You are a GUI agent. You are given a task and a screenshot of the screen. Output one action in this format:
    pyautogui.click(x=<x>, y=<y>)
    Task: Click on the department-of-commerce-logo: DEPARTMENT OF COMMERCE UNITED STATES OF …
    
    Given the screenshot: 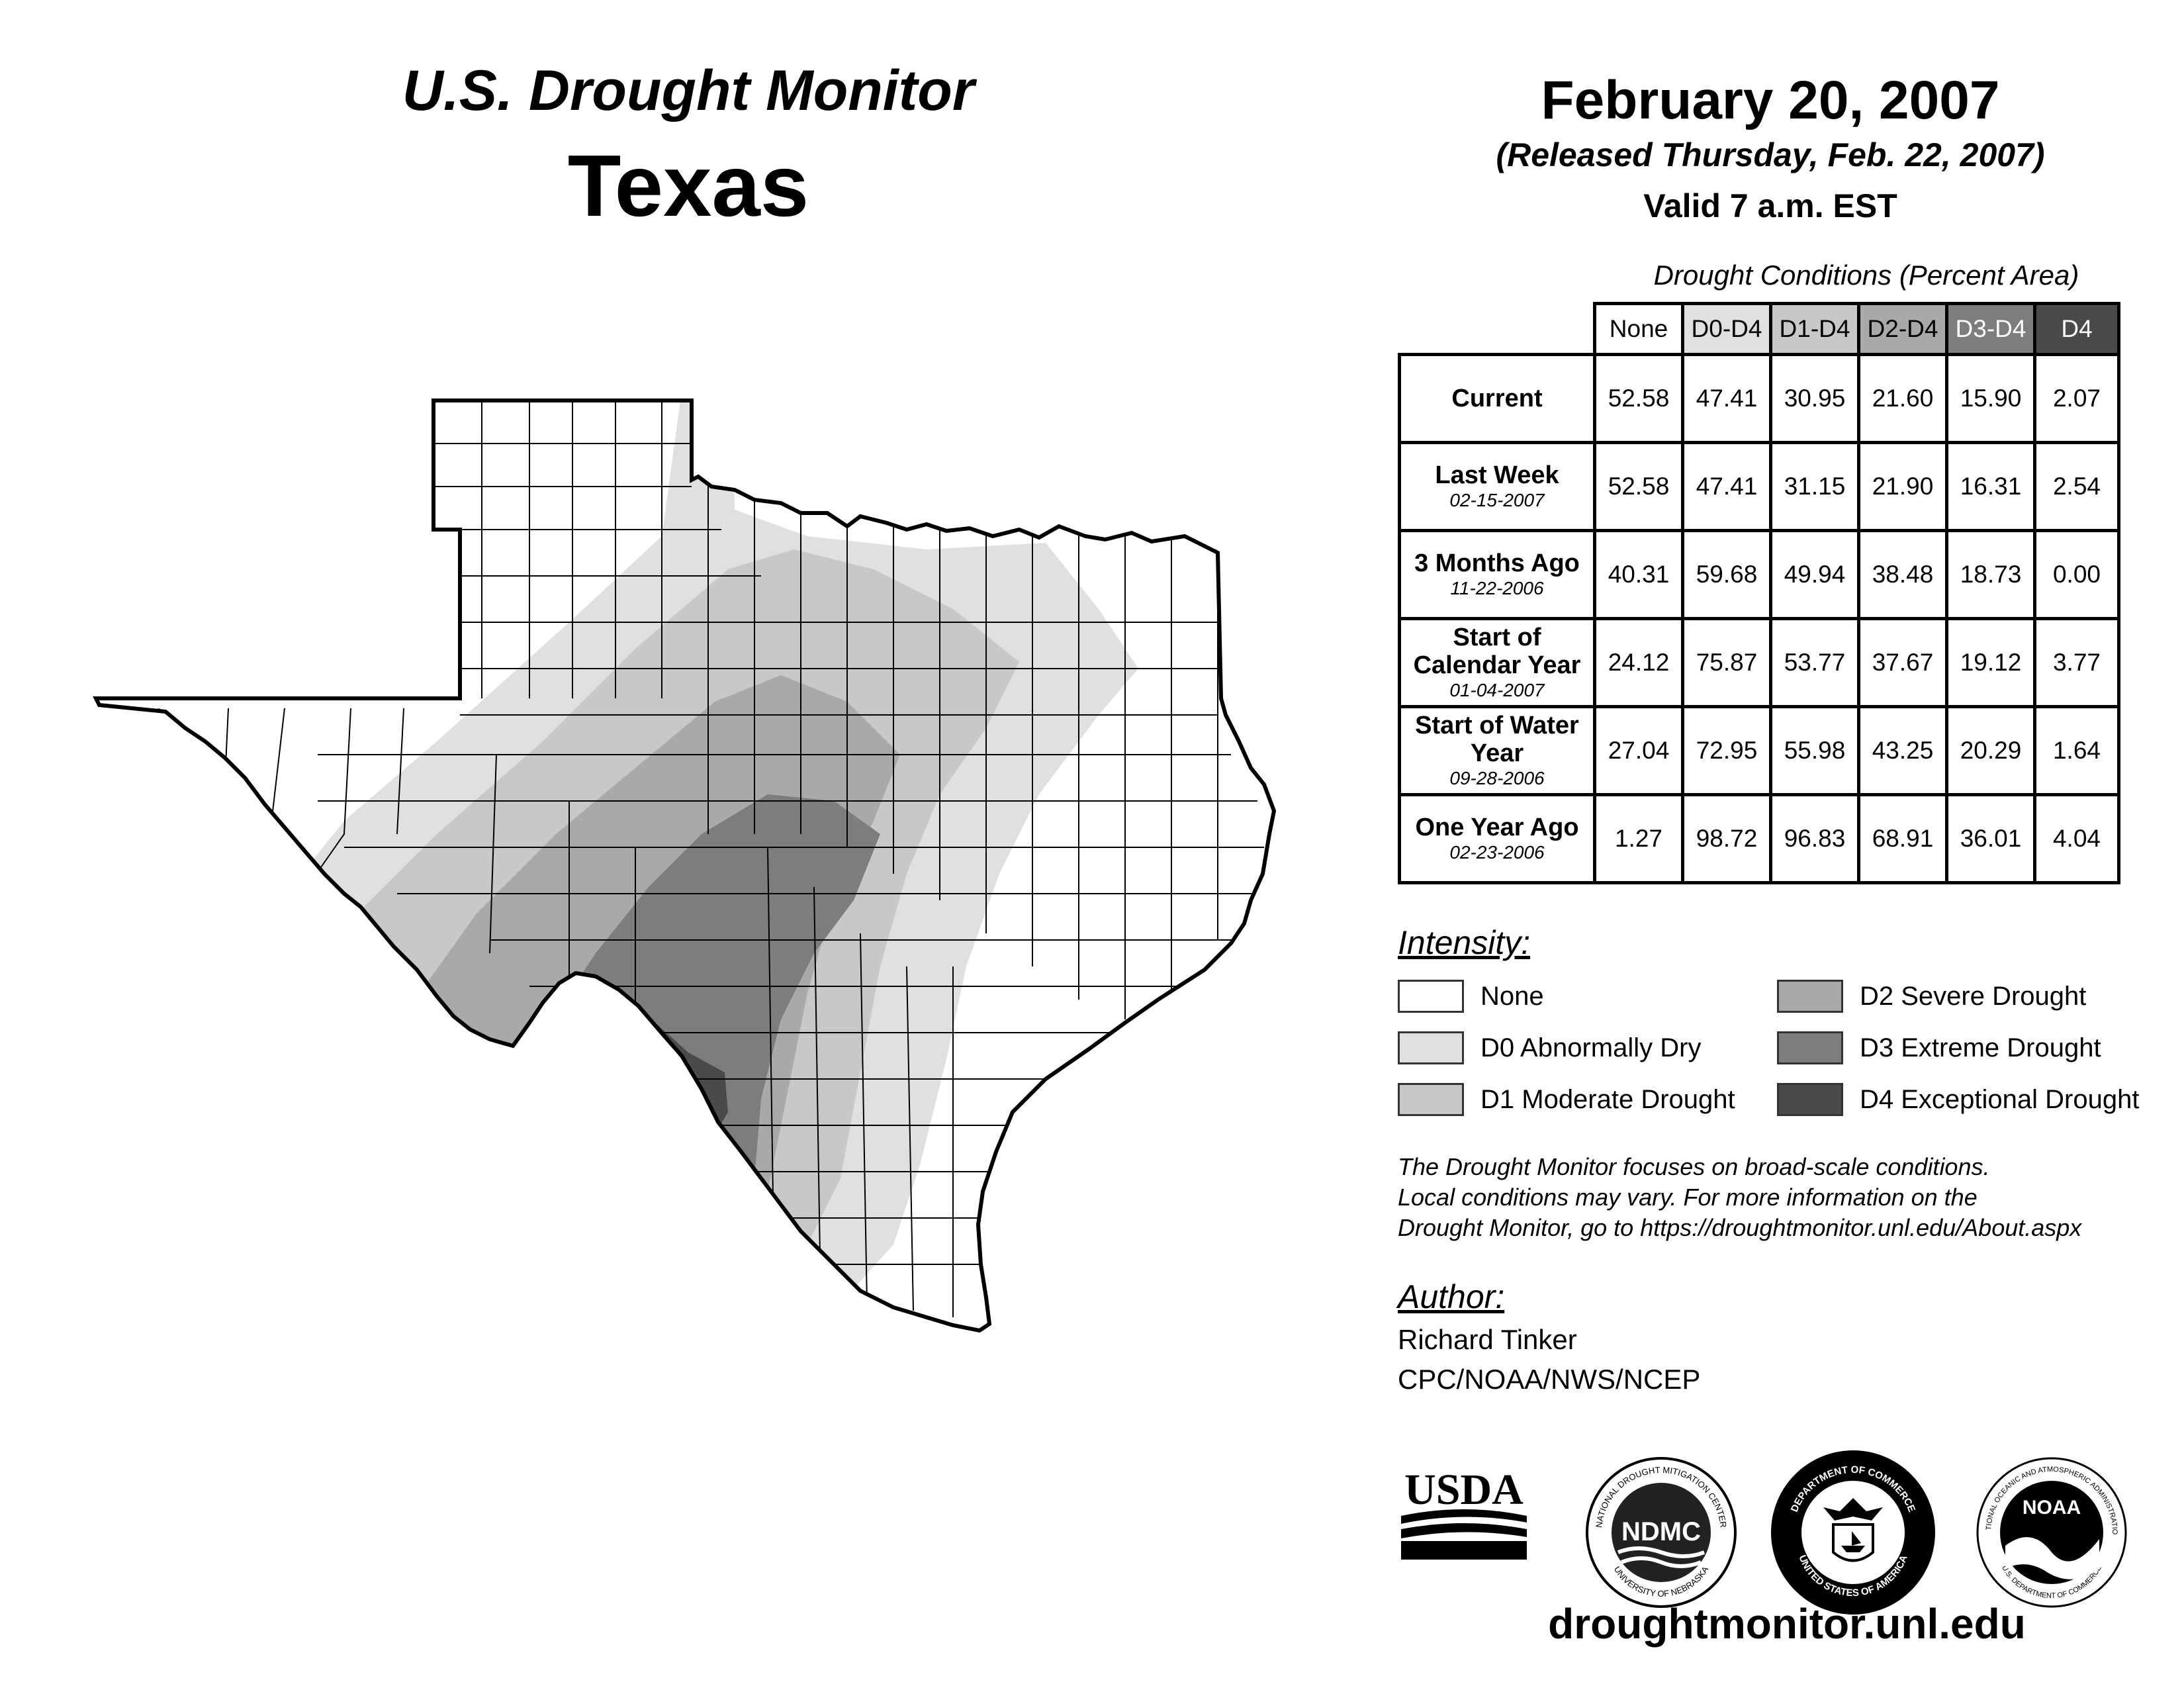 What is the action you would take?
    pyautogui.click(x=1853, y=1532)
    